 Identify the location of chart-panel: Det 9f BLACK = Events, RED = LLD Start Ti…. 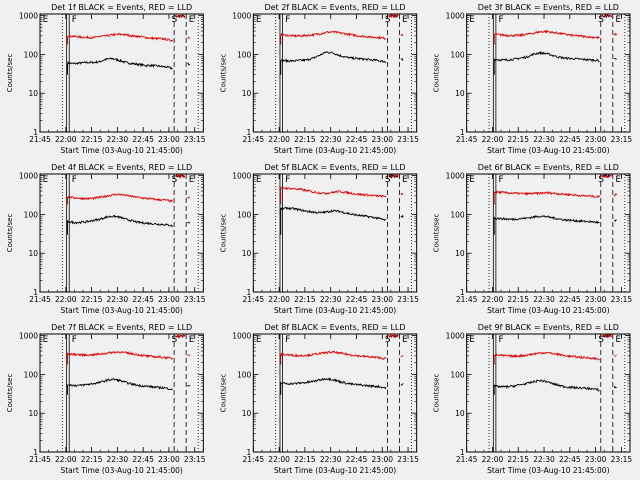
(533, 399).